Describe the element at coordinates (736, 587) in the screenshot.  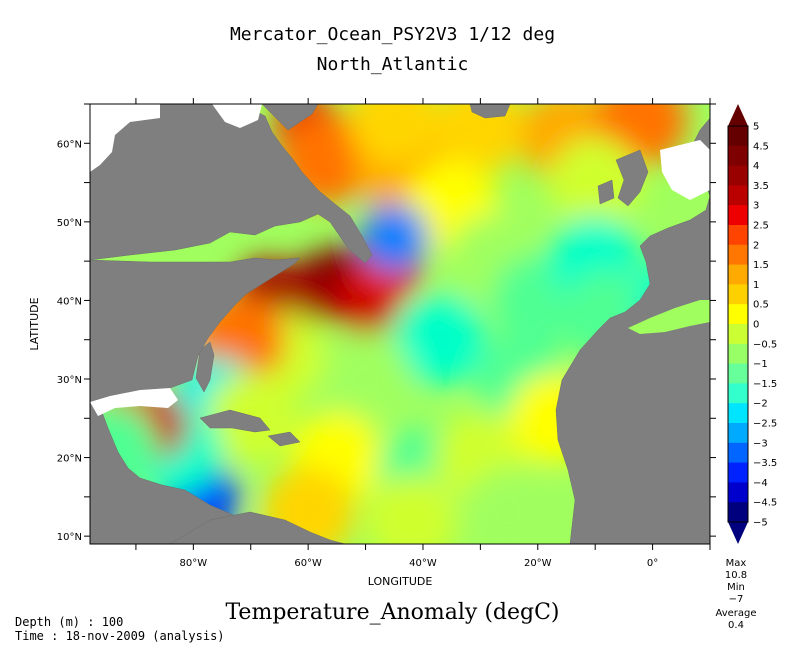
I see `min-label: Min` at that location.